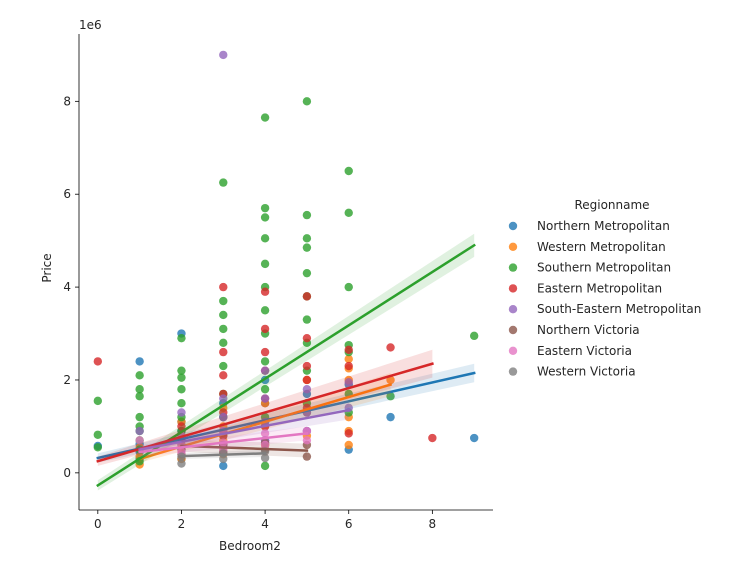 The height and width of the screenshot is (577, 740). I want to click on legend-item: South-Eastern Metropolitan, so click(604, 309).